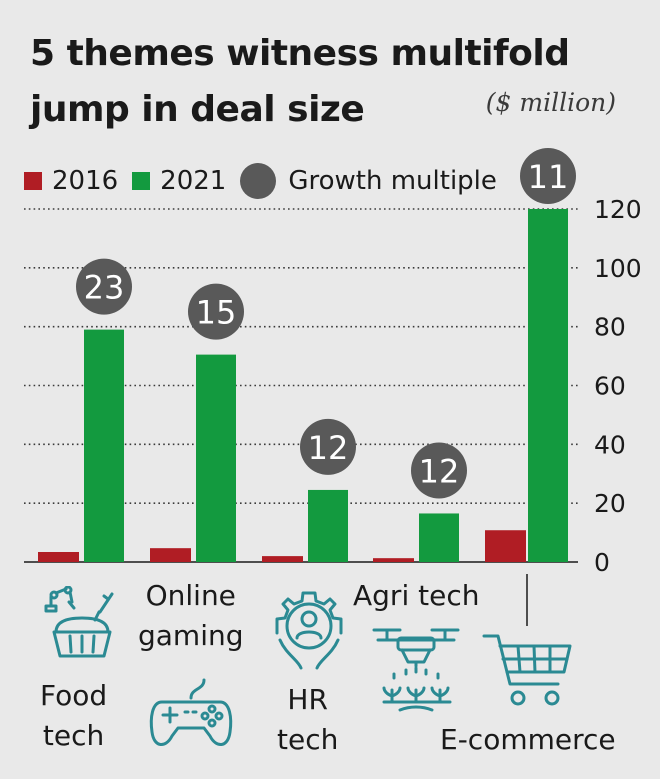 Image resolution: width=660 pixels, height=779 pixels. I want to click on category-label-online-gaming-line2: gaming, so click(191, 635).